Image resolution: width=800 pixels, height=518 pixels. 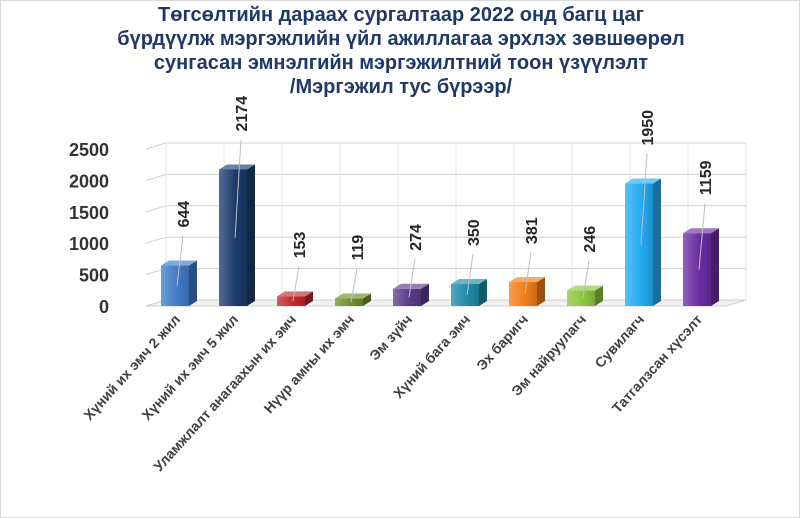 I want to click on y-tick-label: 1500, so click(x=89, y=213).